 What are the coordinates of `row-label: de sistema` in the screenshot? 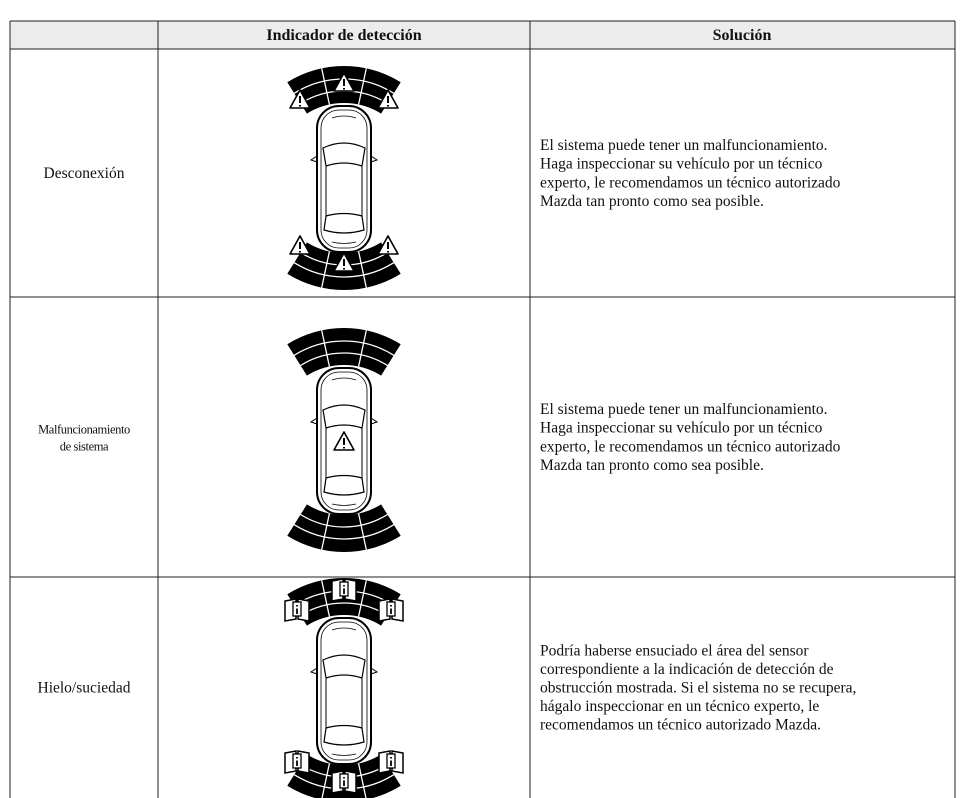 It's located at (84, 447).